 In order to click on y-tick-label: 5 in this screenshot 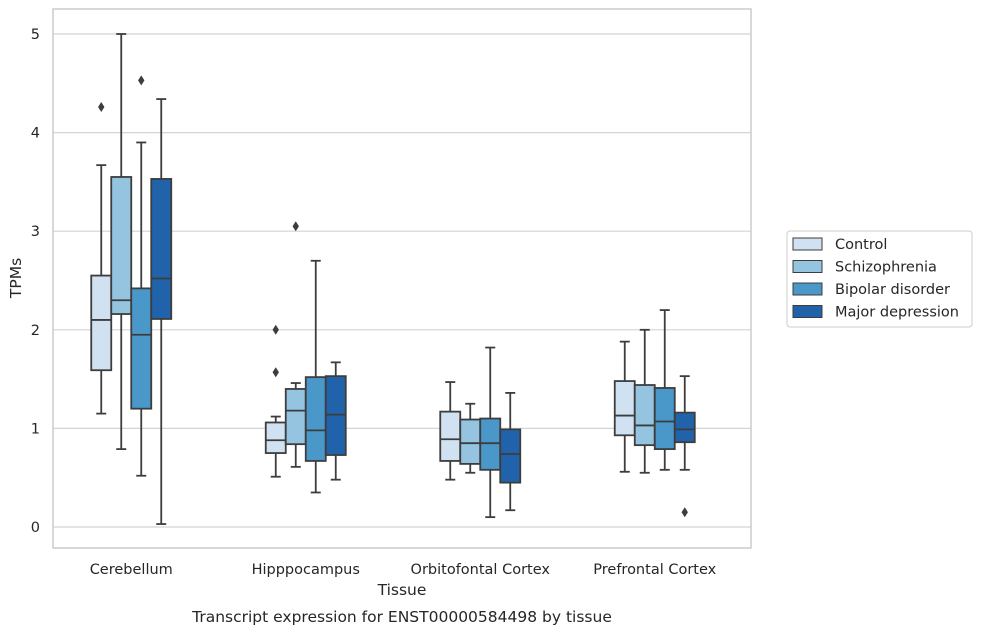, I will do `click(35, 35)`.